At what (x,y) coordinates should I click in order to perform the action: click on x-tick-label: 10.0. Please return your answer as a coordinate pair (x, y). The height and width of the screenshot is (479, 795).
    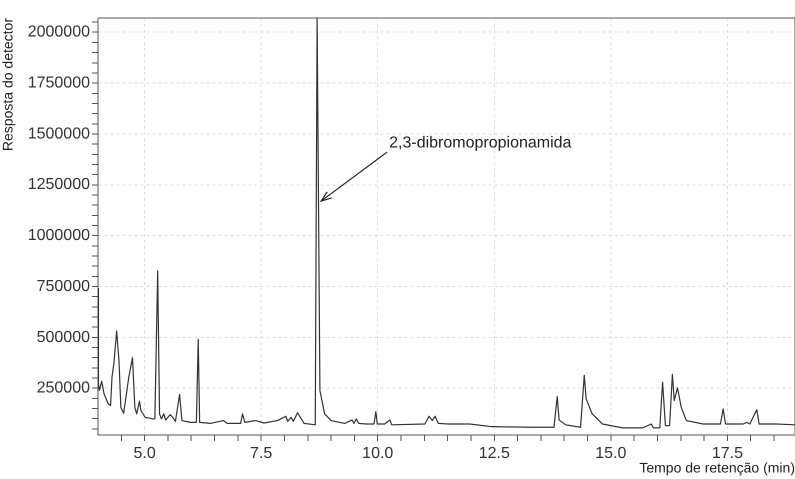
    Looking at the image, I should click on (378, 453).